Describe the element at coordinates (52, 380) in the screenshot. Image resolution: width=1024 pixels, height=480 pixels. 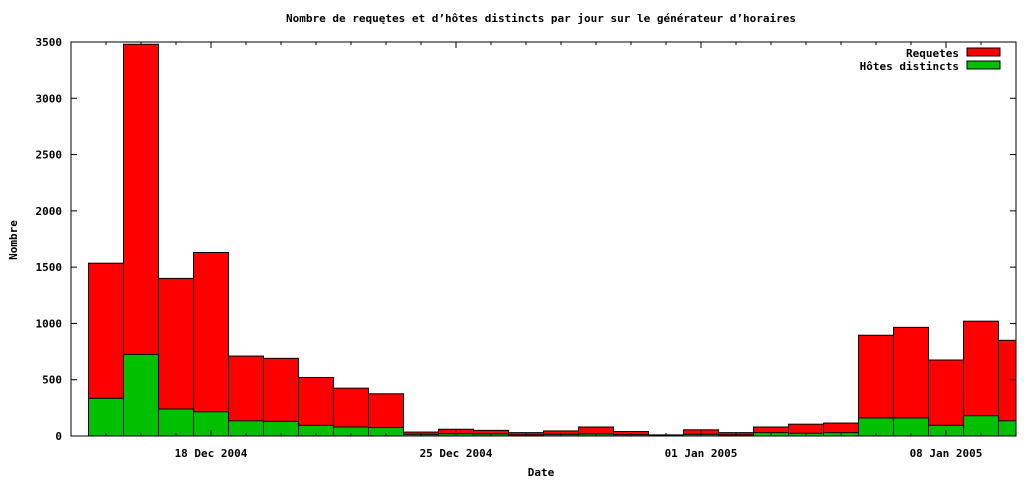
I see `y-tick-label: 500` at that location.